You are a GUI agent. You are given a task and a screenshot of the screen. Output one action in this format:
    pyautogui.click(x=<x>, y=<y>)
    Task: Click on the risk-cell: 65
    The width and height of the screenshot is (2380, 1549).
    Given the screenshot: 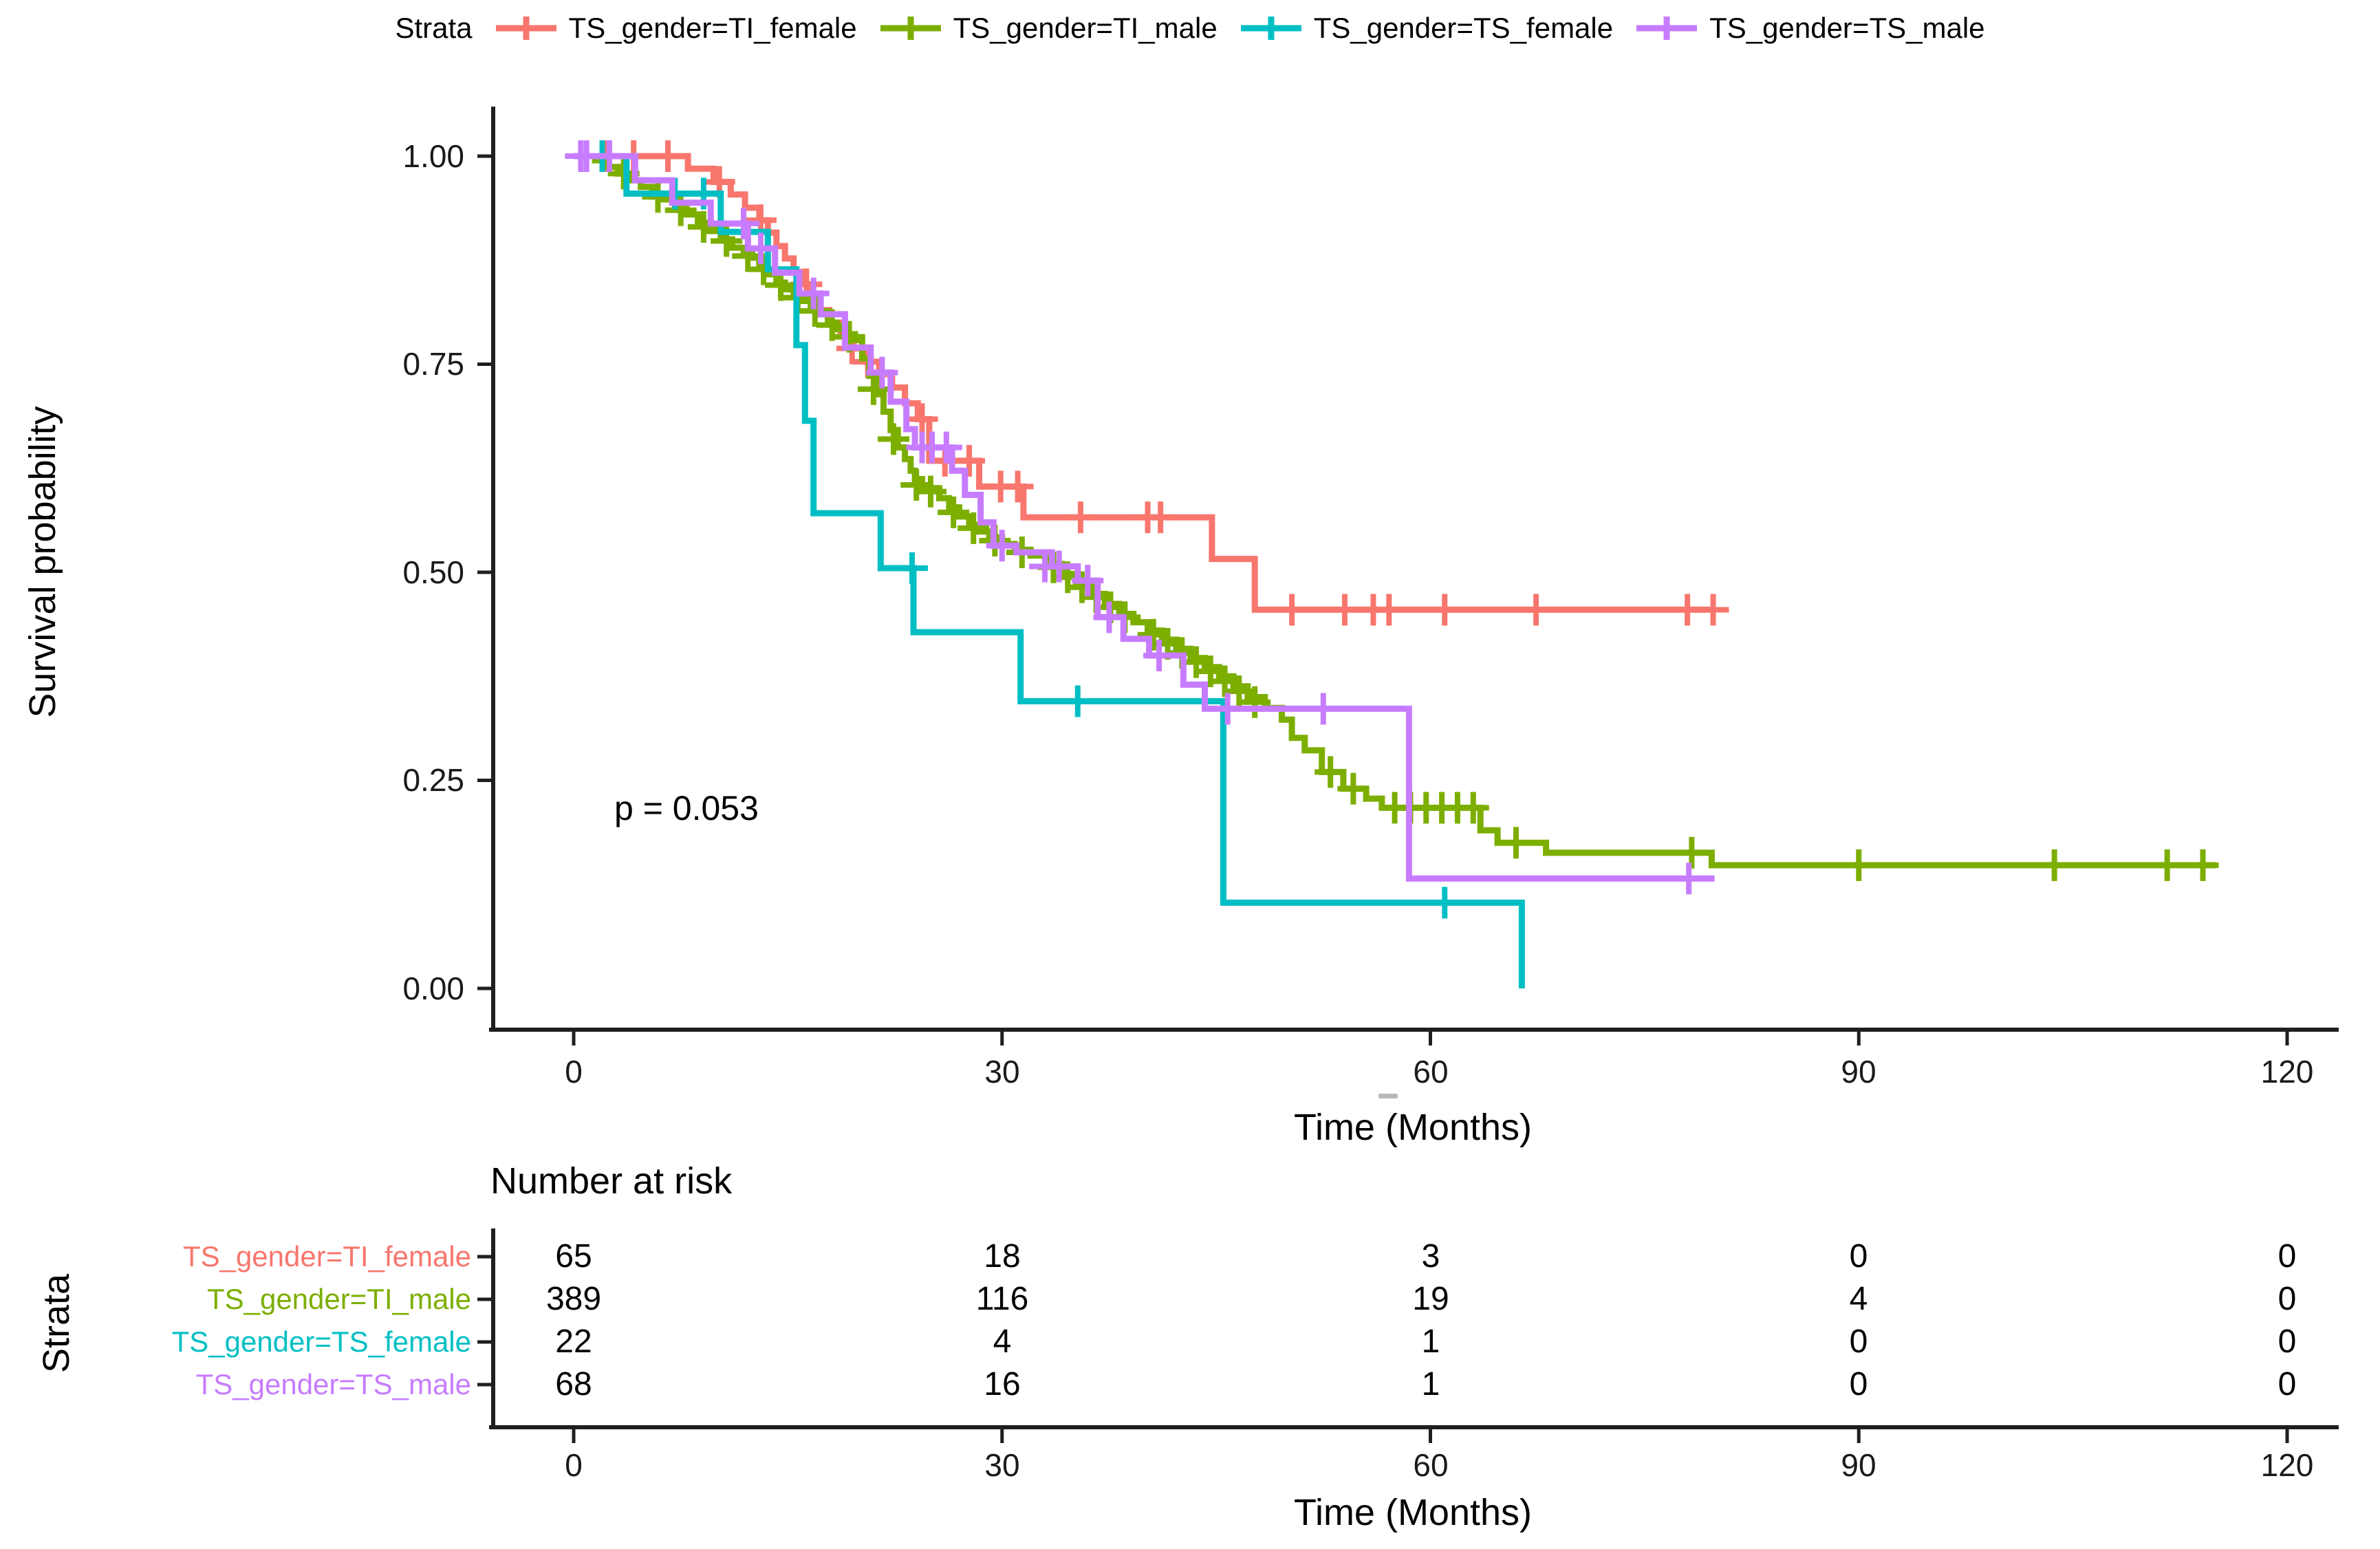 What is the action you would take?
    pyautogui.click(x=573, y=1256)
    